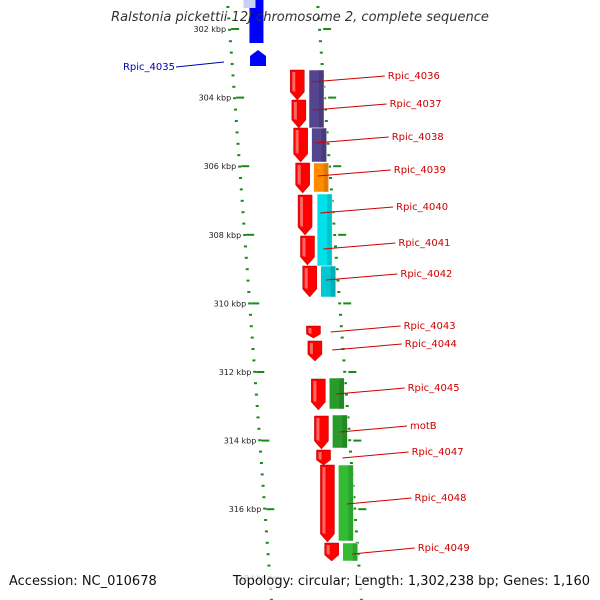 Image resolution: width=600 pixels, height=600 pixels. I want to click on cog-track, so click(333, 315).